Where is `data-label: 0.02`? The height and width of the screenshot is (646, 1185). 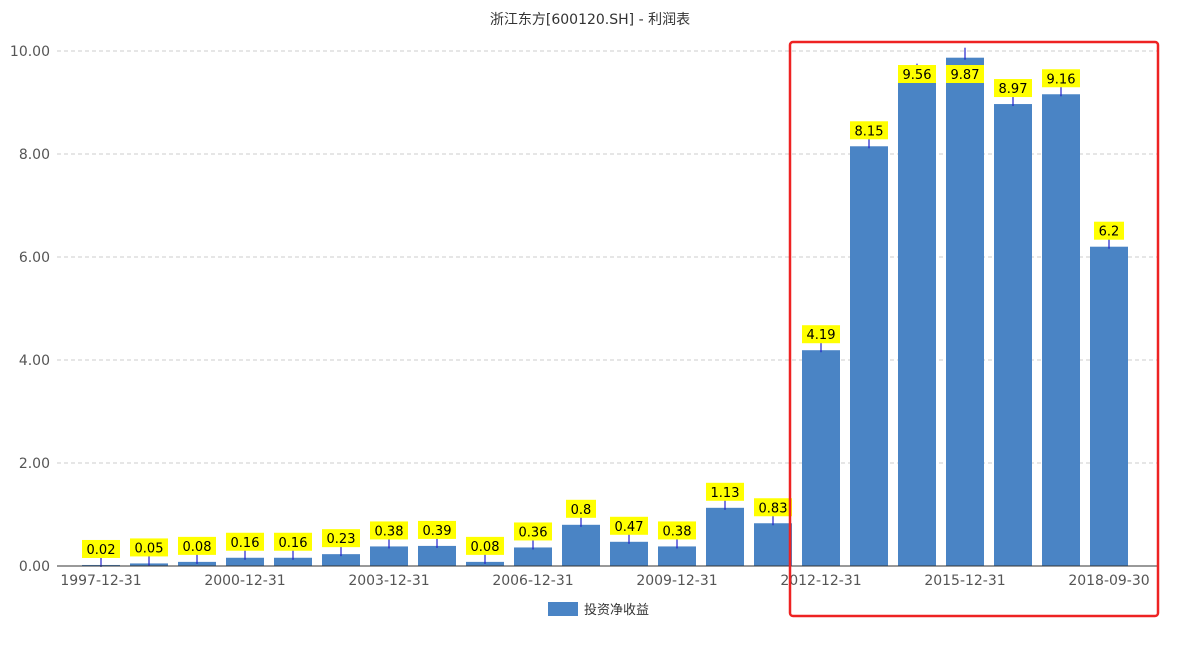 data-label: 0.02 is located at coordinates (101, 550).